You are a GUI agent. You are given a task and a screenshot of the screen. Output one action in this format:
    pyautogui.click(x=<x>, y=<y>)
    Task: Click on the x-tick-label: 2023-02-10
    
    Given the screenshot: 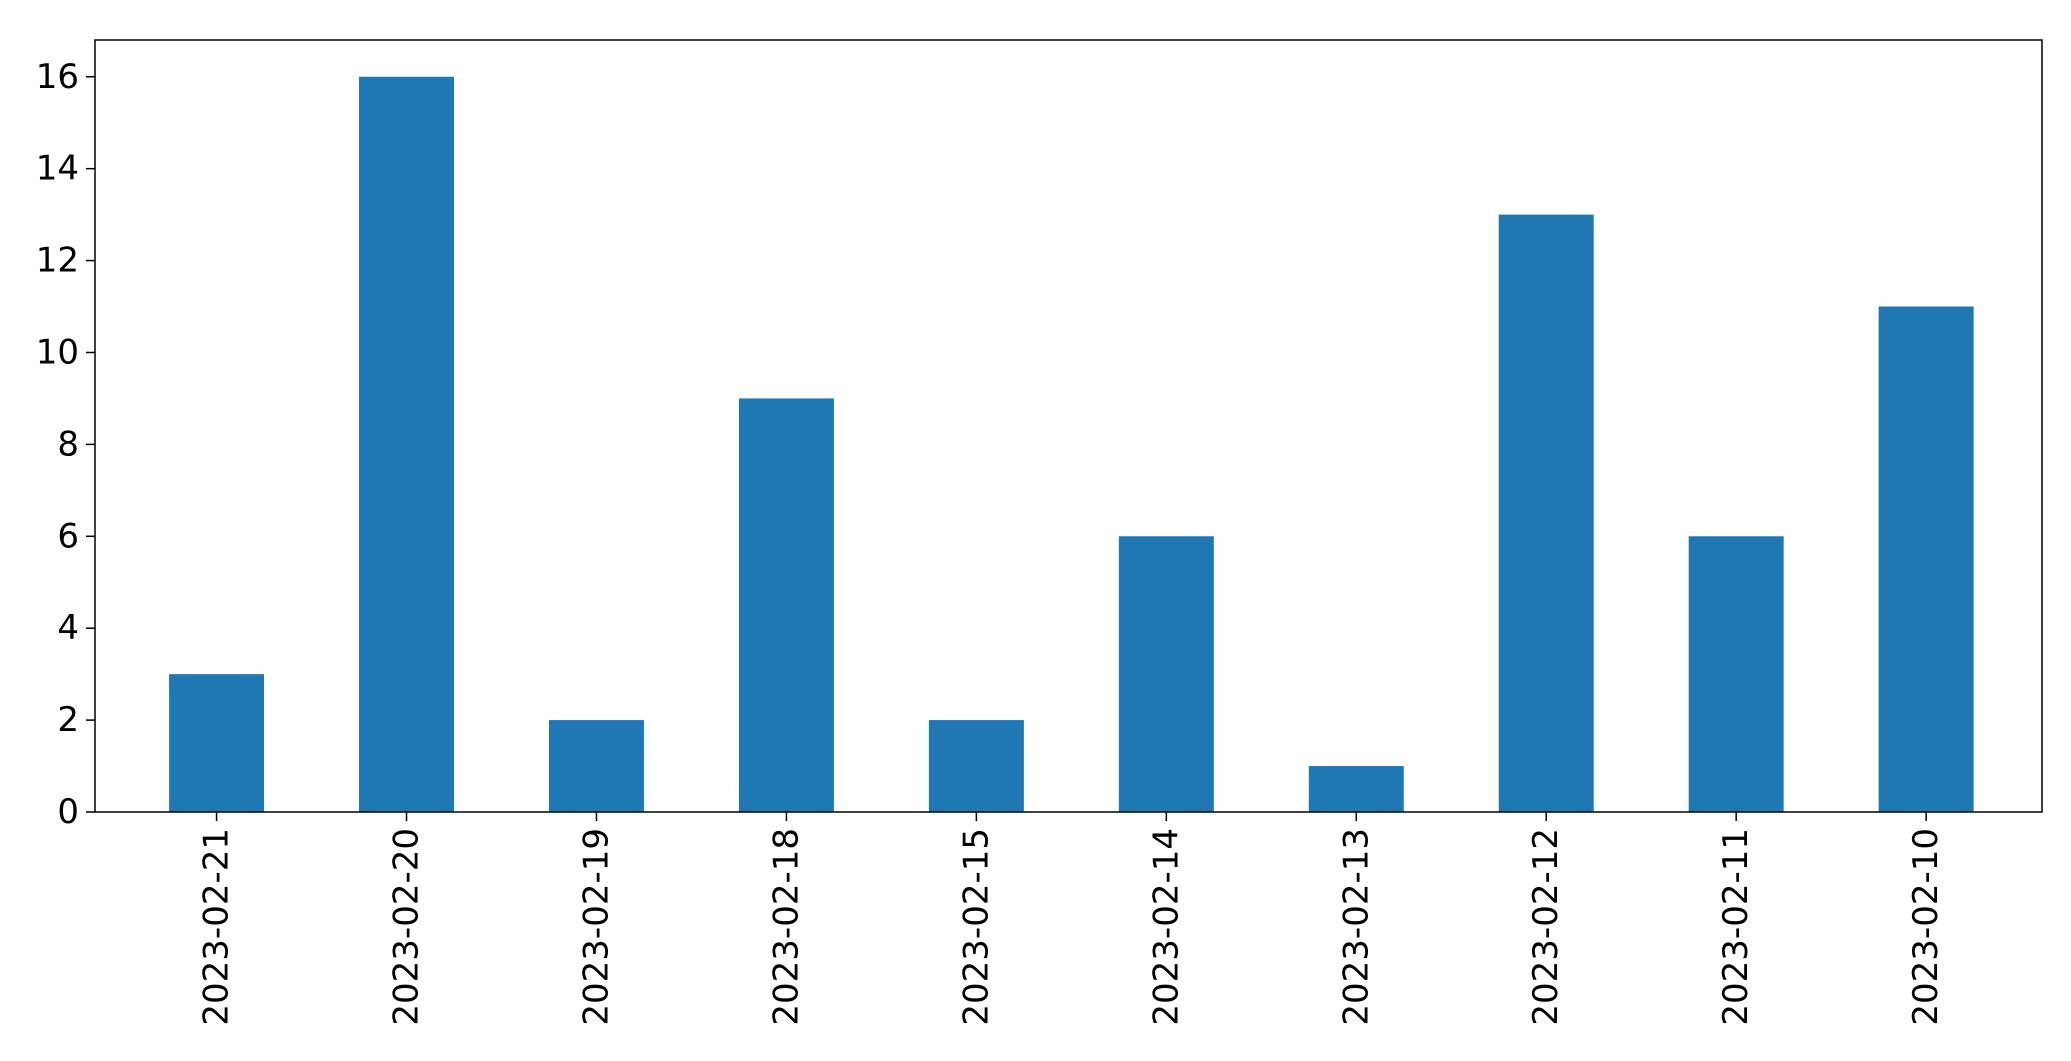 What is the action you would take?
    pyautogui.click(x=1926, y=927)
    